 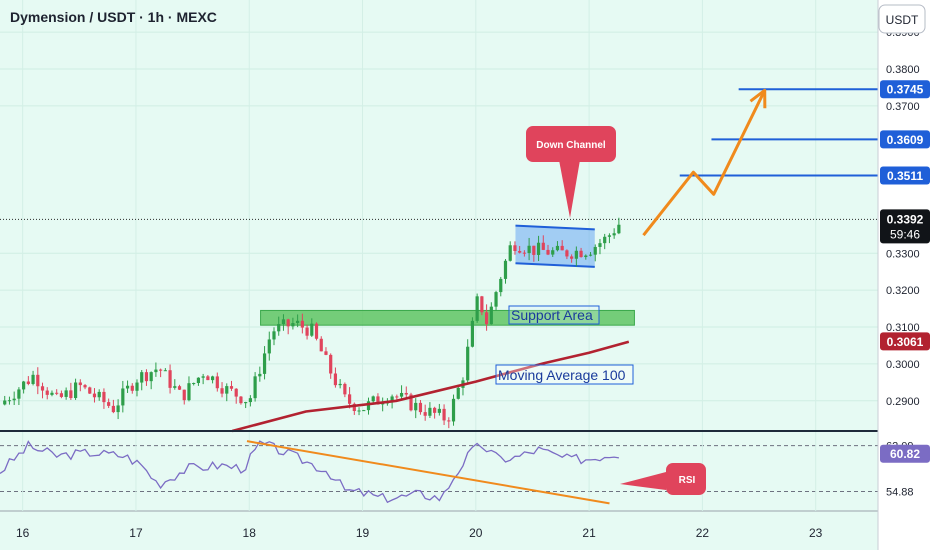 What do you see at coordinates (564, 374) in the screenshot?
I see `moving-average-label-box` at bounding box center [564, 374].